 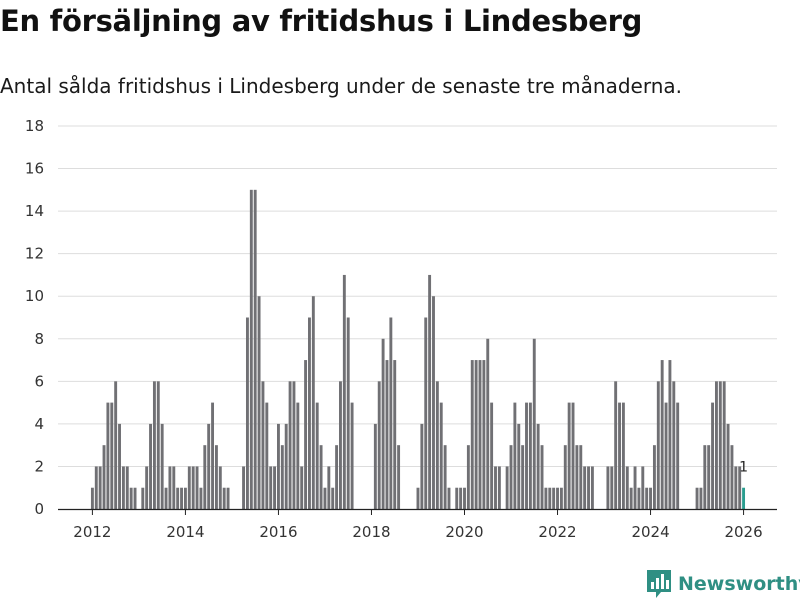 I want to click on y-tick-label: 10, so click(x=34, y=296).